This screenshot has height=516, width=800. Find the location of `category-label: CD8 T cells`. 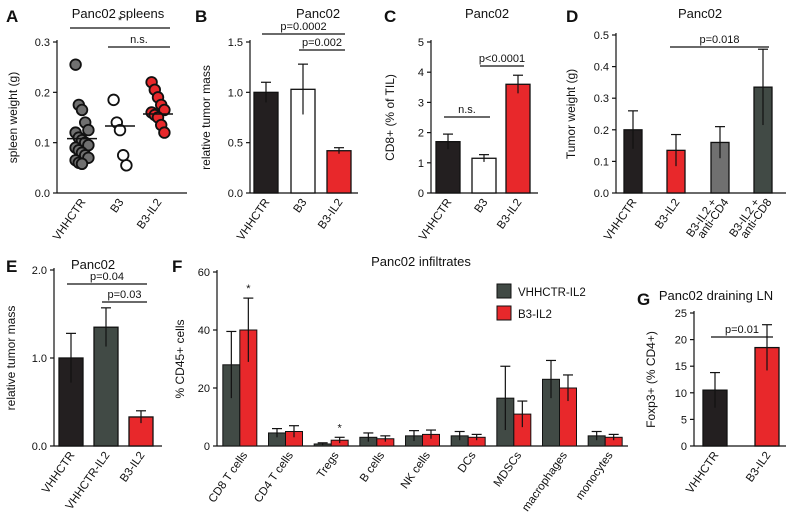

category-label: CD8 T cells is located at coordinates (229, 477).